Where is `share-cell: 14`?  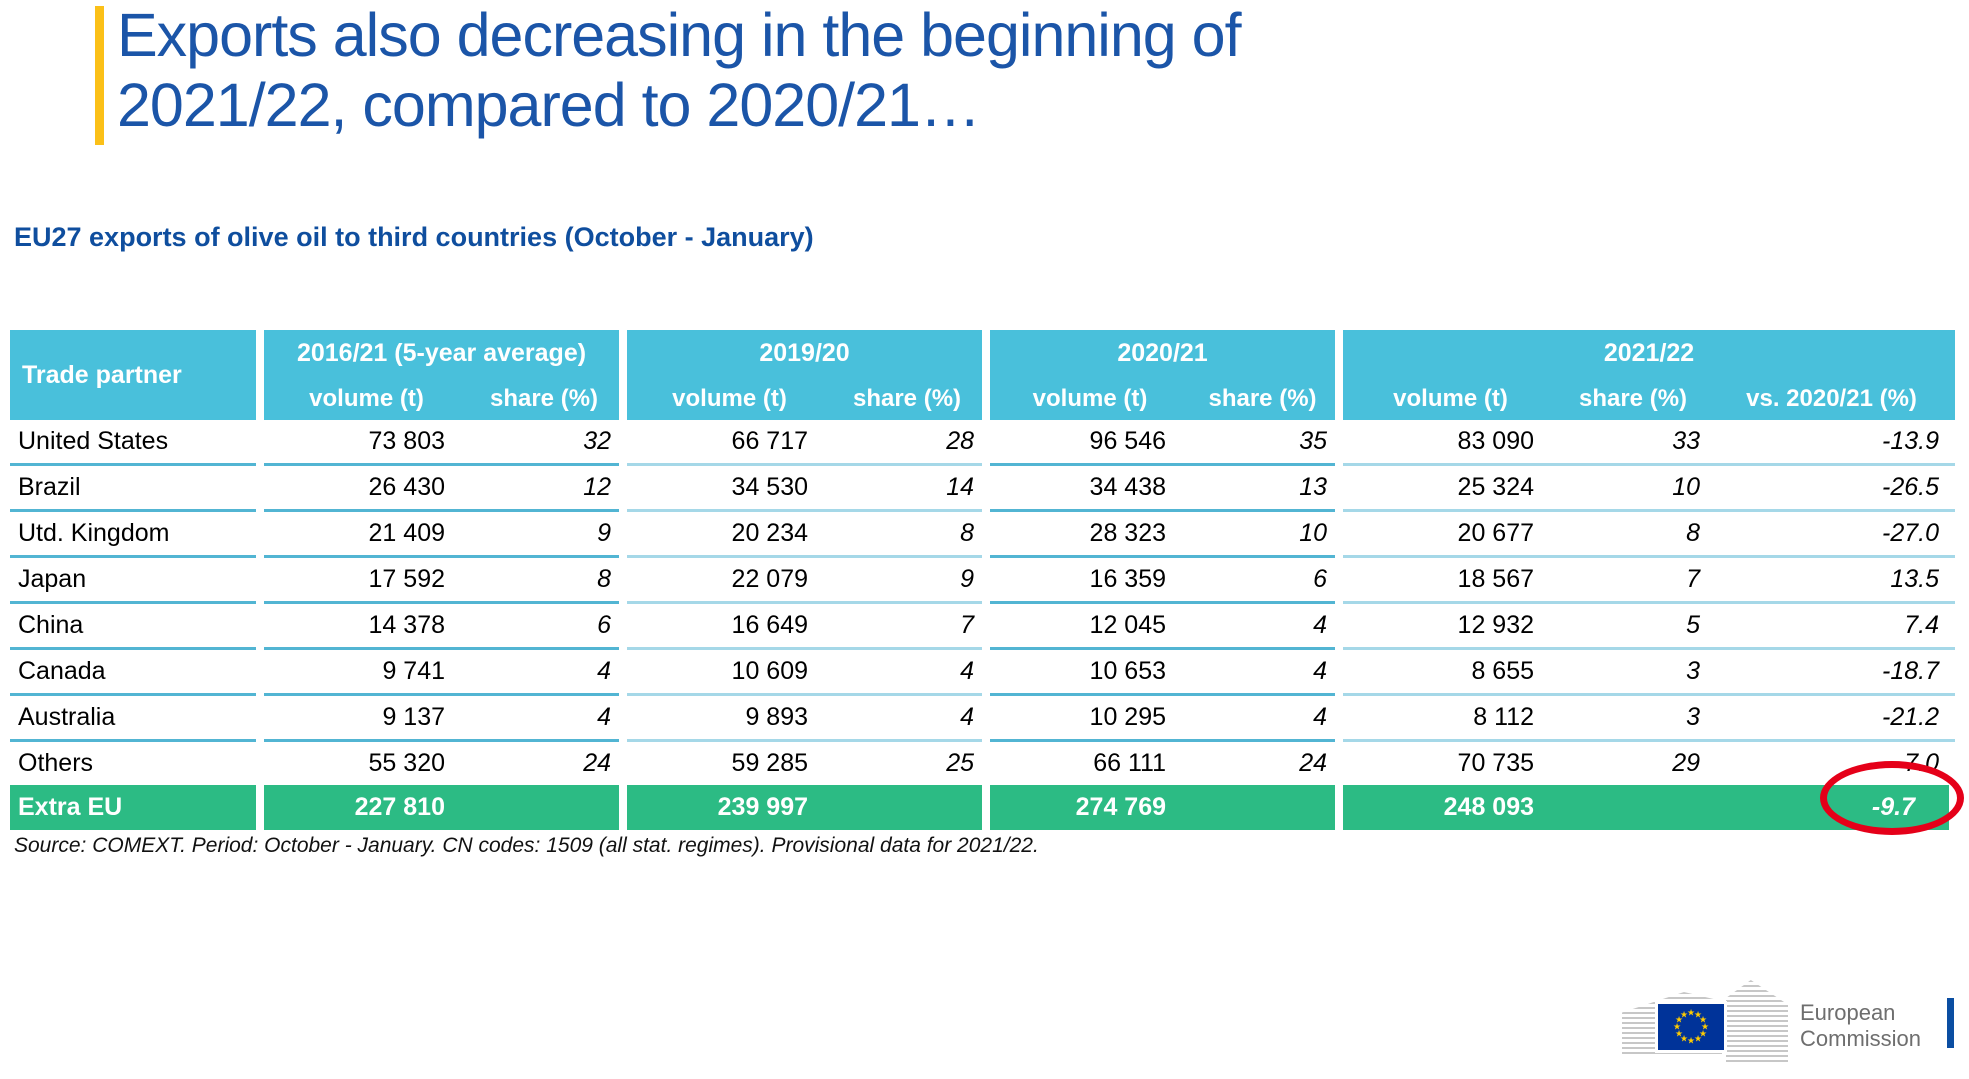 share-cell: 14 is located at coordinates (907, 488).